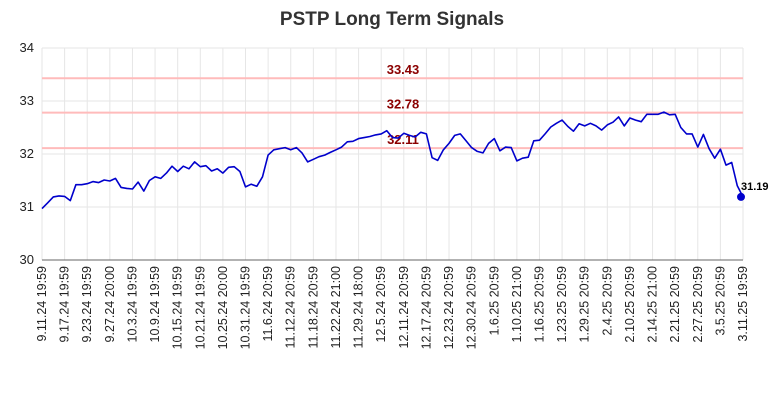 The image size is (784, 400). What do you see at coordinates (472, 307) in the screenshot?
I see `x-tick-label: 12.30.24 20:59` at bounding box center [472, 307].